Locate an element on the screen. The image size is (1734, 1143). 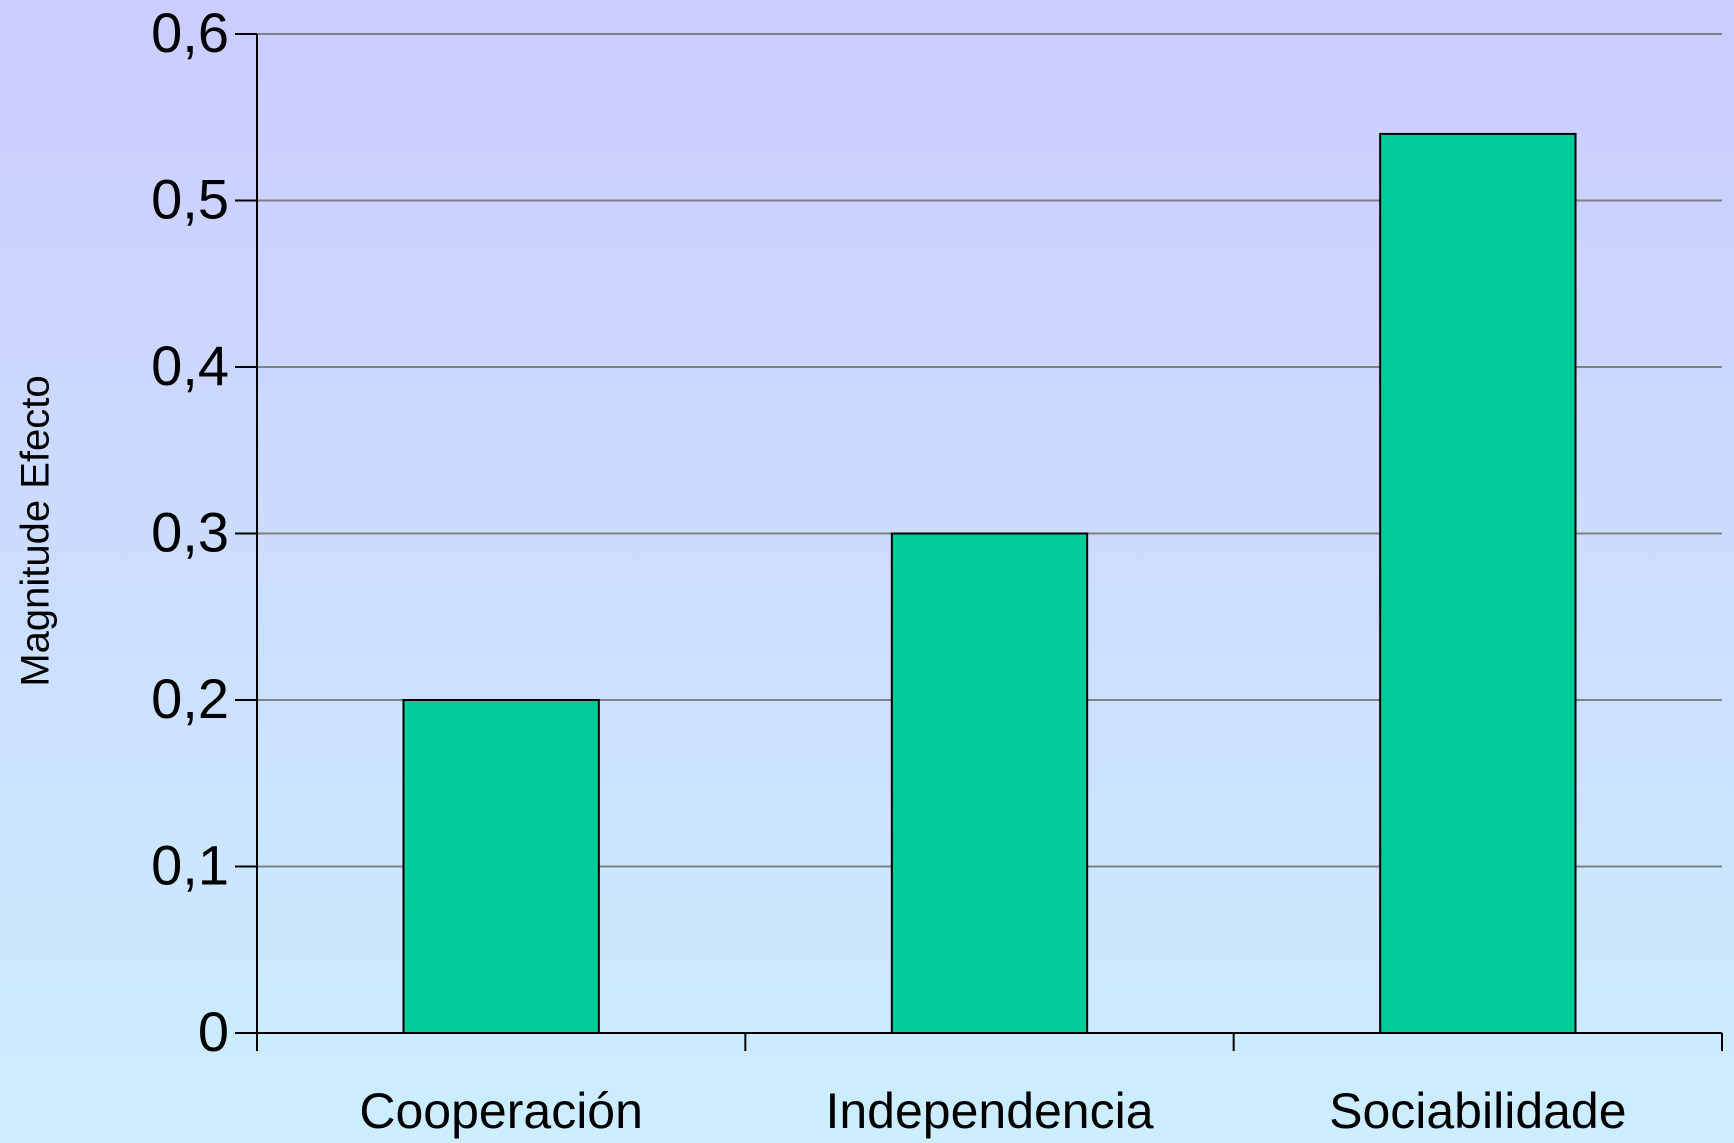
y-tick-label: 0,3 is located at coordinates (190, 531).